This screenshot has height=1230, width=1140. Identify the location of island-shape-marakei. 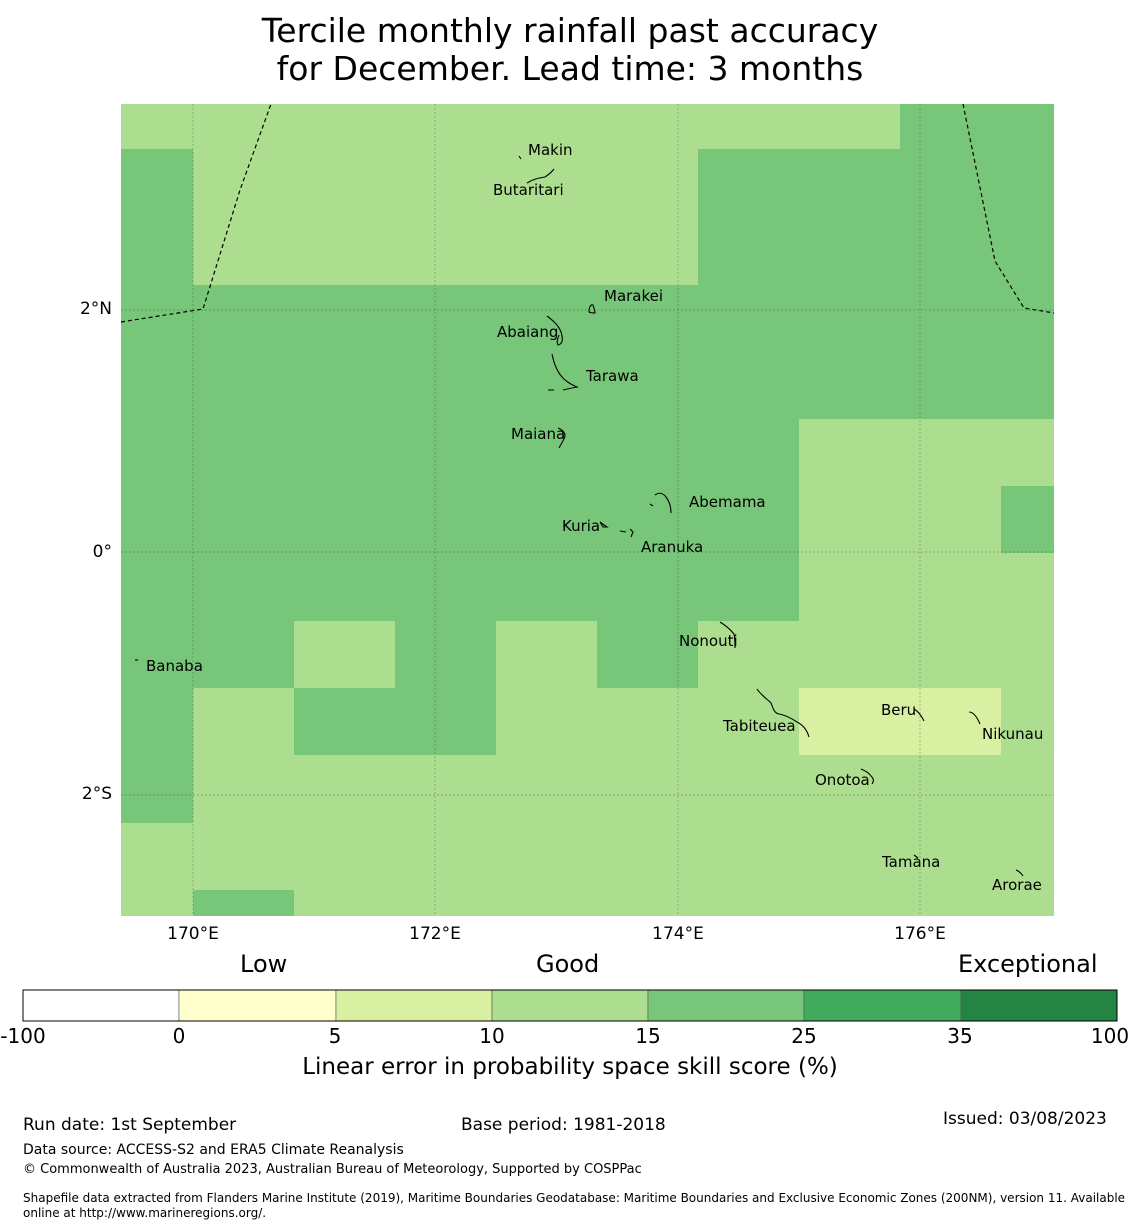
(592, 309).